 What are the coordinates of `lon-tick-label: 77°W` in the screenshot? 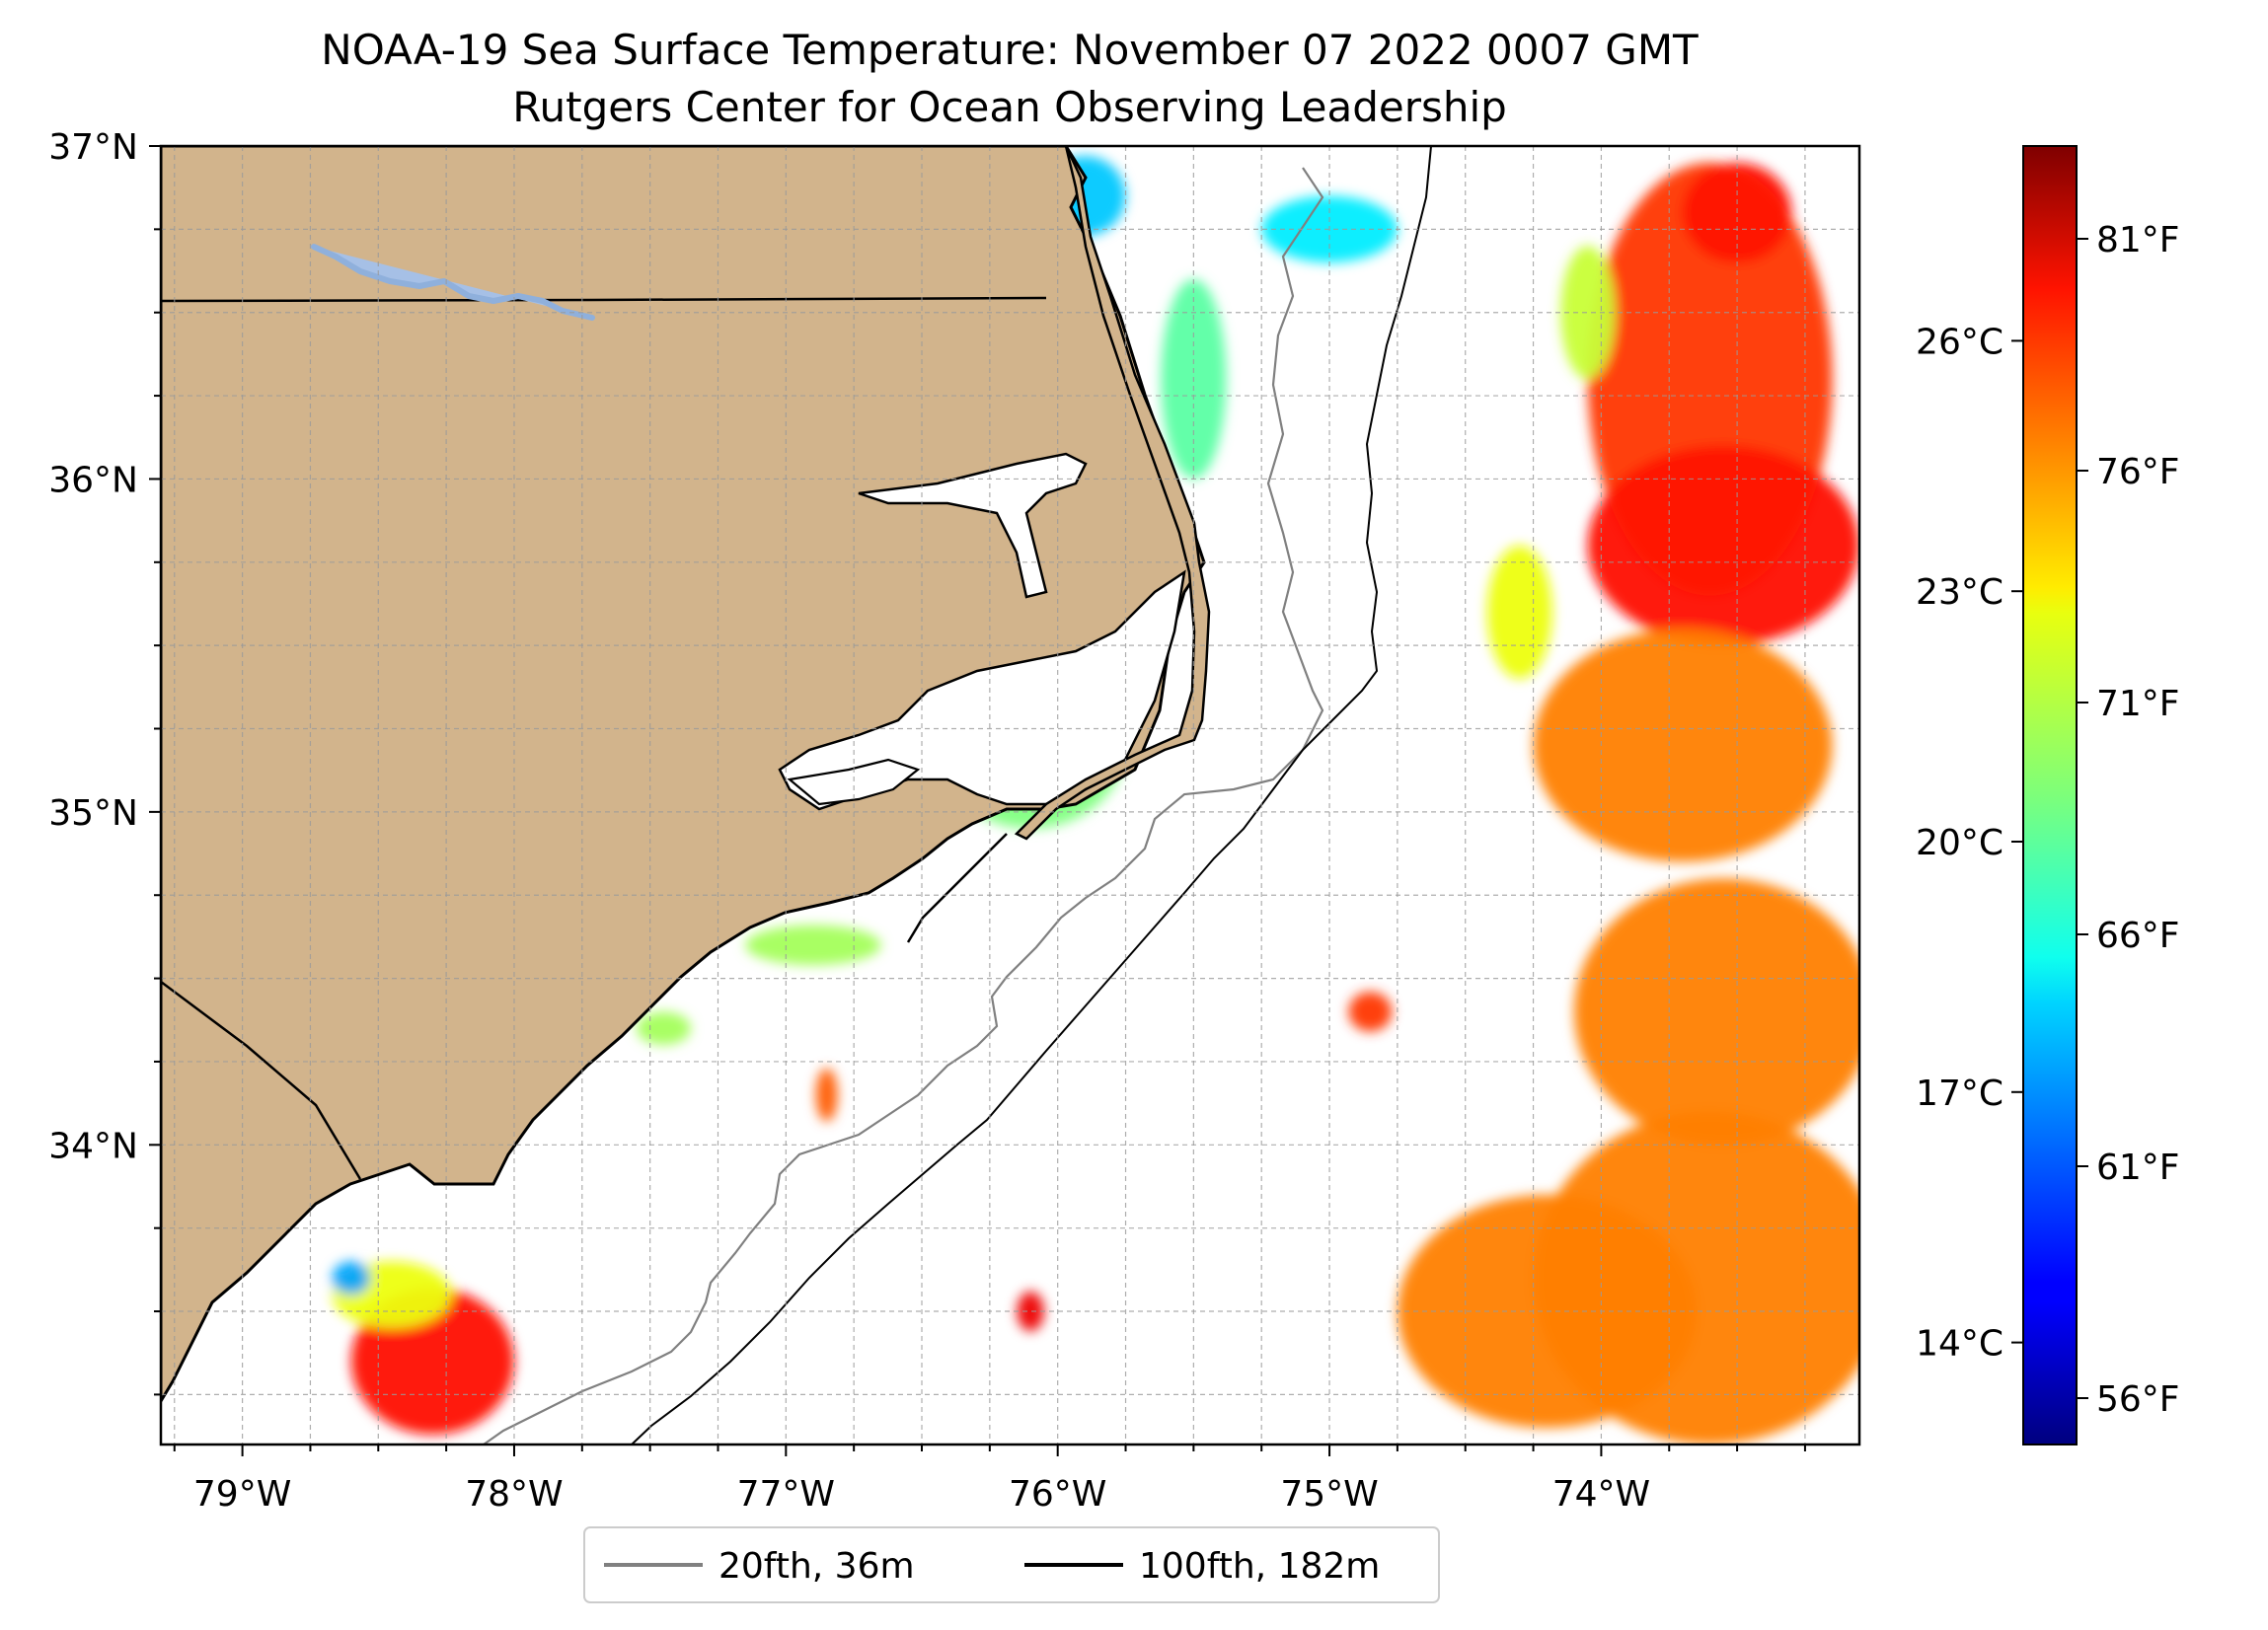 It's located at (786, 1494).